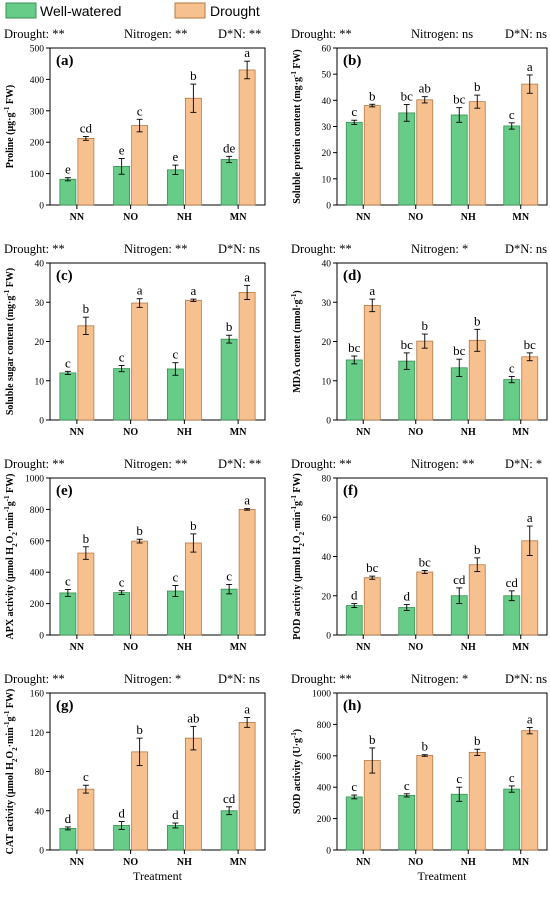 This screenshot has width=550, height=914. I want to click on y-axis-label-part: ), so click(297, 291).